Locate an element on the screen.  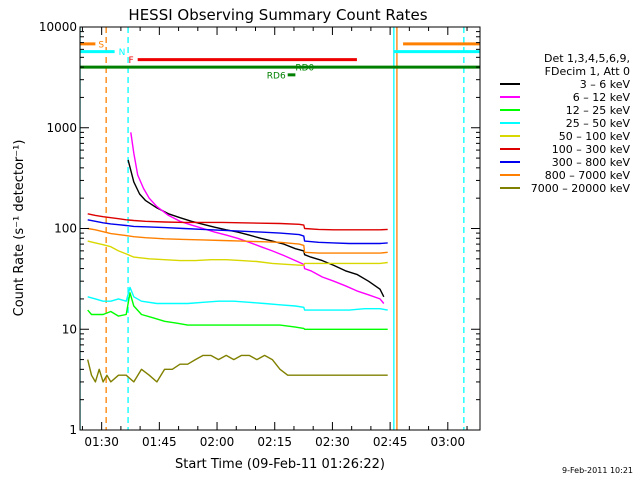
legend-entry-label: 12 – 25 keV is located at coordinates (598, 110).